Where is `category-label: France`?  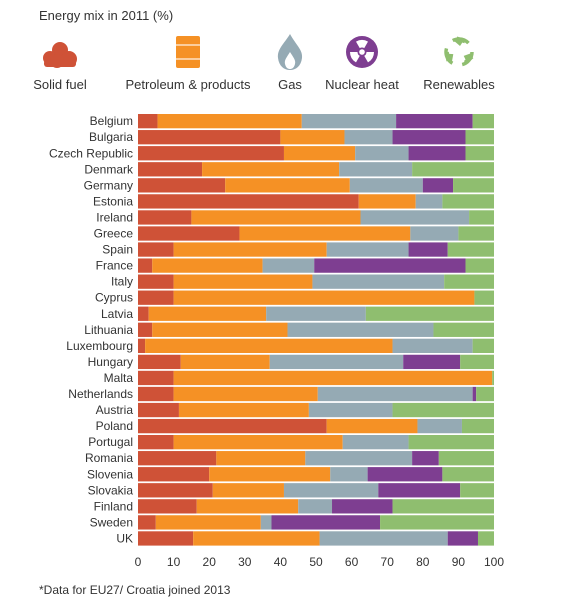 category-label: France is located at coordinates (115, 266).